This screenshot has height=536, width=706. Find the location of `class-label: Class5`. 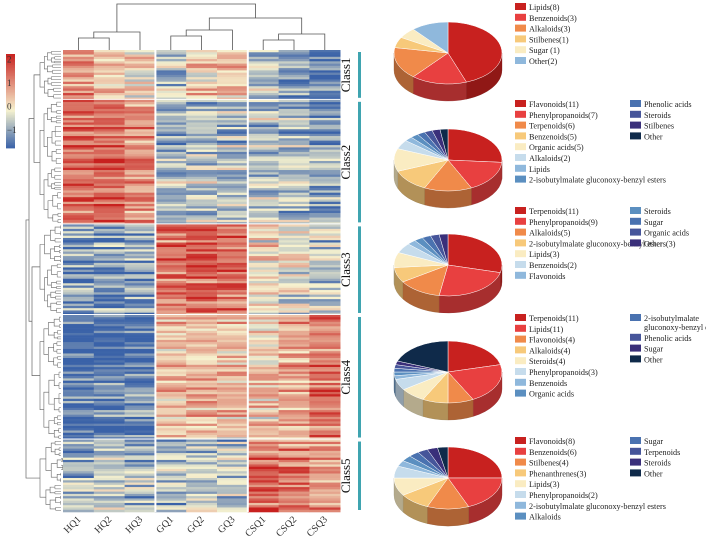

class-label: Class5 is located at coordinates (345, 475).